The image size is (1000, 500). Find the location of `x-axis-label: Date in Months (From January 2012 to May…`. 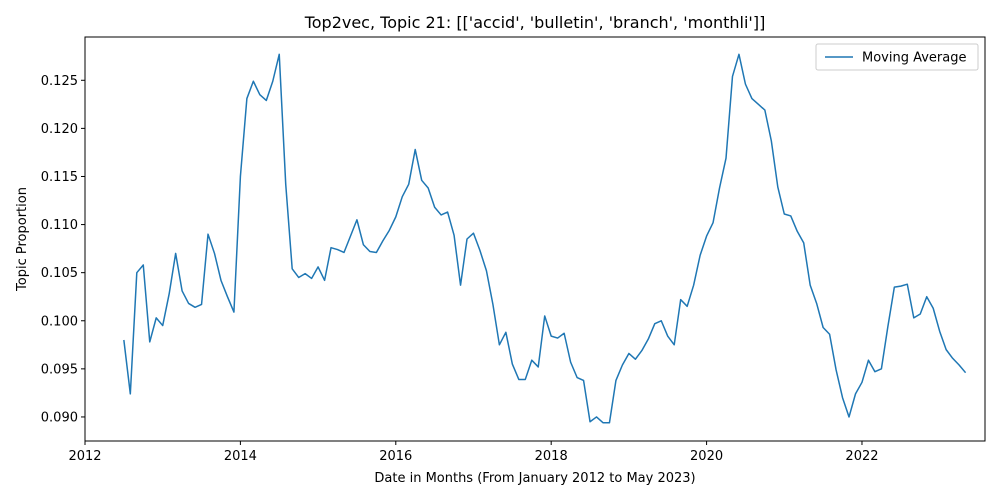

x-axis-label: Date in Months (From January 2012 to May… is located at coordinates (534, 478).